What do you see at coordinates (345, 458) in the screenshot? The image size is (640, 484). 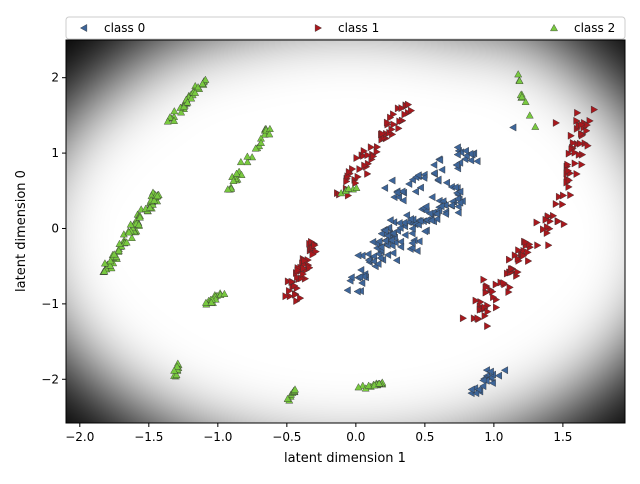 I see `x-axis-label: latent dimension 1` at bounding box center [345, 458].